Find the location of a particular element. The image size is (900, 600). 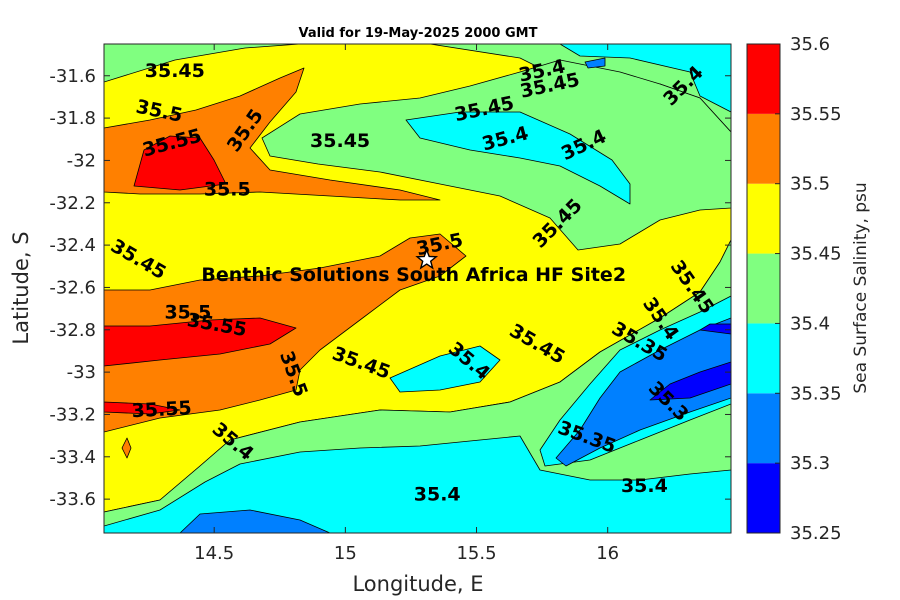

y-tick-label: -33.4 is located at coordinates (72, 457).